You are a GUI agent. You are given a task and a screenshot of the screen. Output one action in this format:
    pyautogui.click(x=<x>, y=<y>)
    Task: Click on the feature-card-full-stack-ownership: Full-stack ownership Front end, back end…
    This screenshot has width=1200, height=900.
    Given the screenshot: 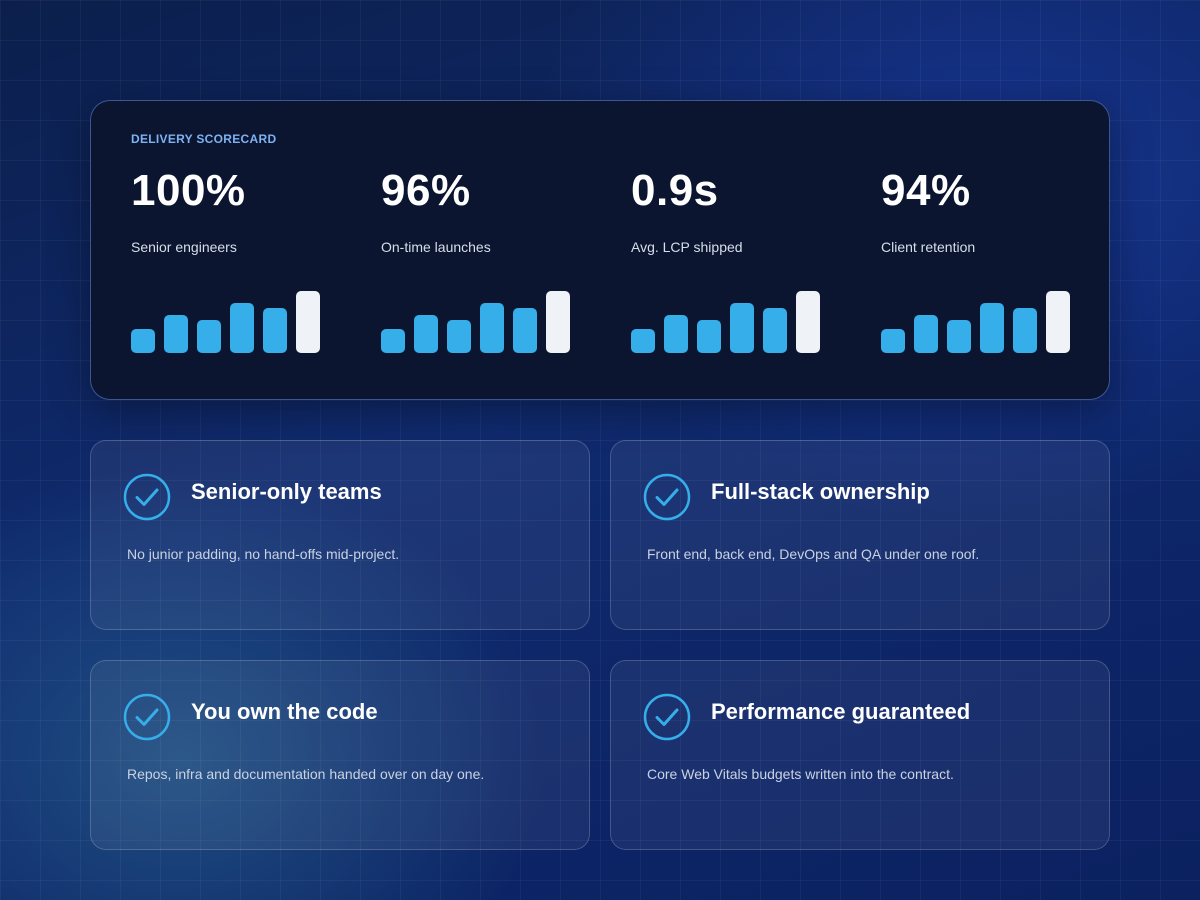 What is the action you would take?
    pyautogui.click(x=860, y=535)
    